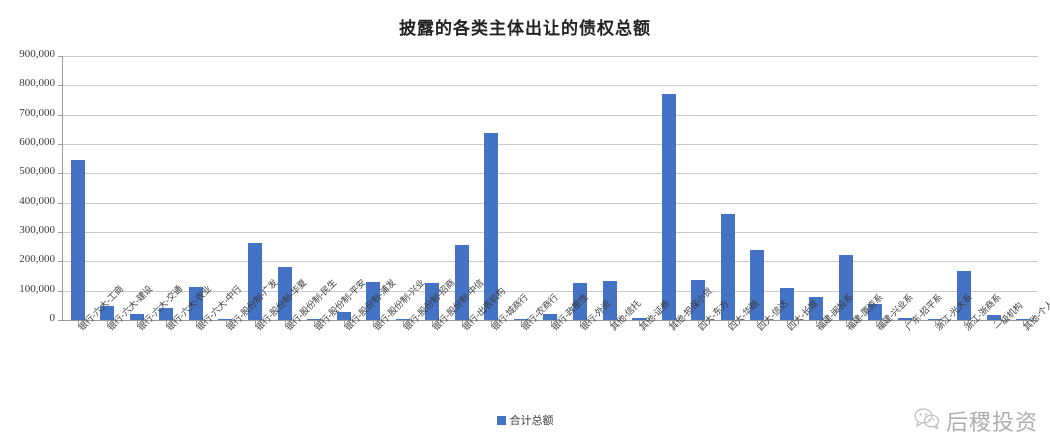  Describe the element at coordinates (37, 288) in the screenshot. I see `y-tick-label: 100,000` at that location.